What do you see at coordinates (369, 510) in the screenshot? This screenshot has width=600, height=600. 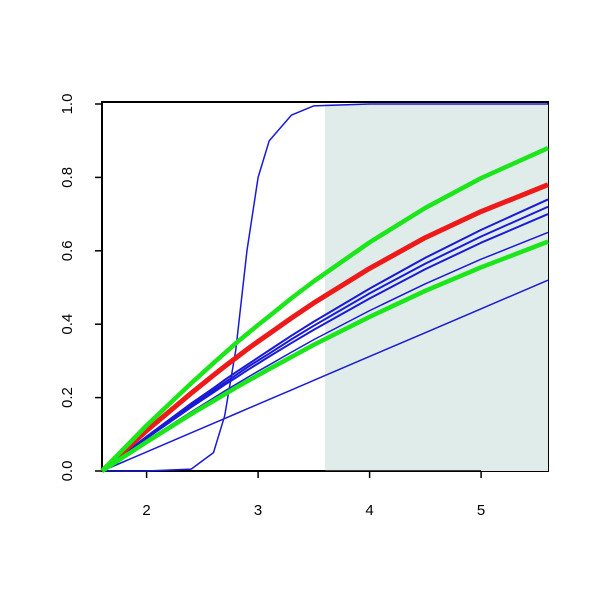 I see `x-tick-label: 4` at bounding box center [369, 510].